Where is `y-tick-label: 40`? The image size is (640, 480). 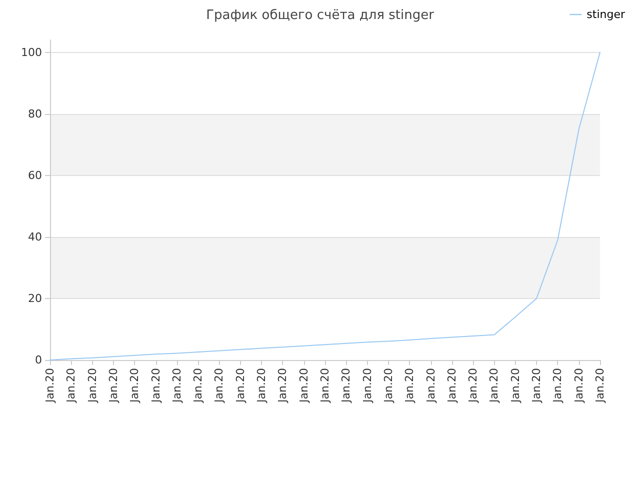 y-tick-label: 40 is located at coordinates (35, 237).